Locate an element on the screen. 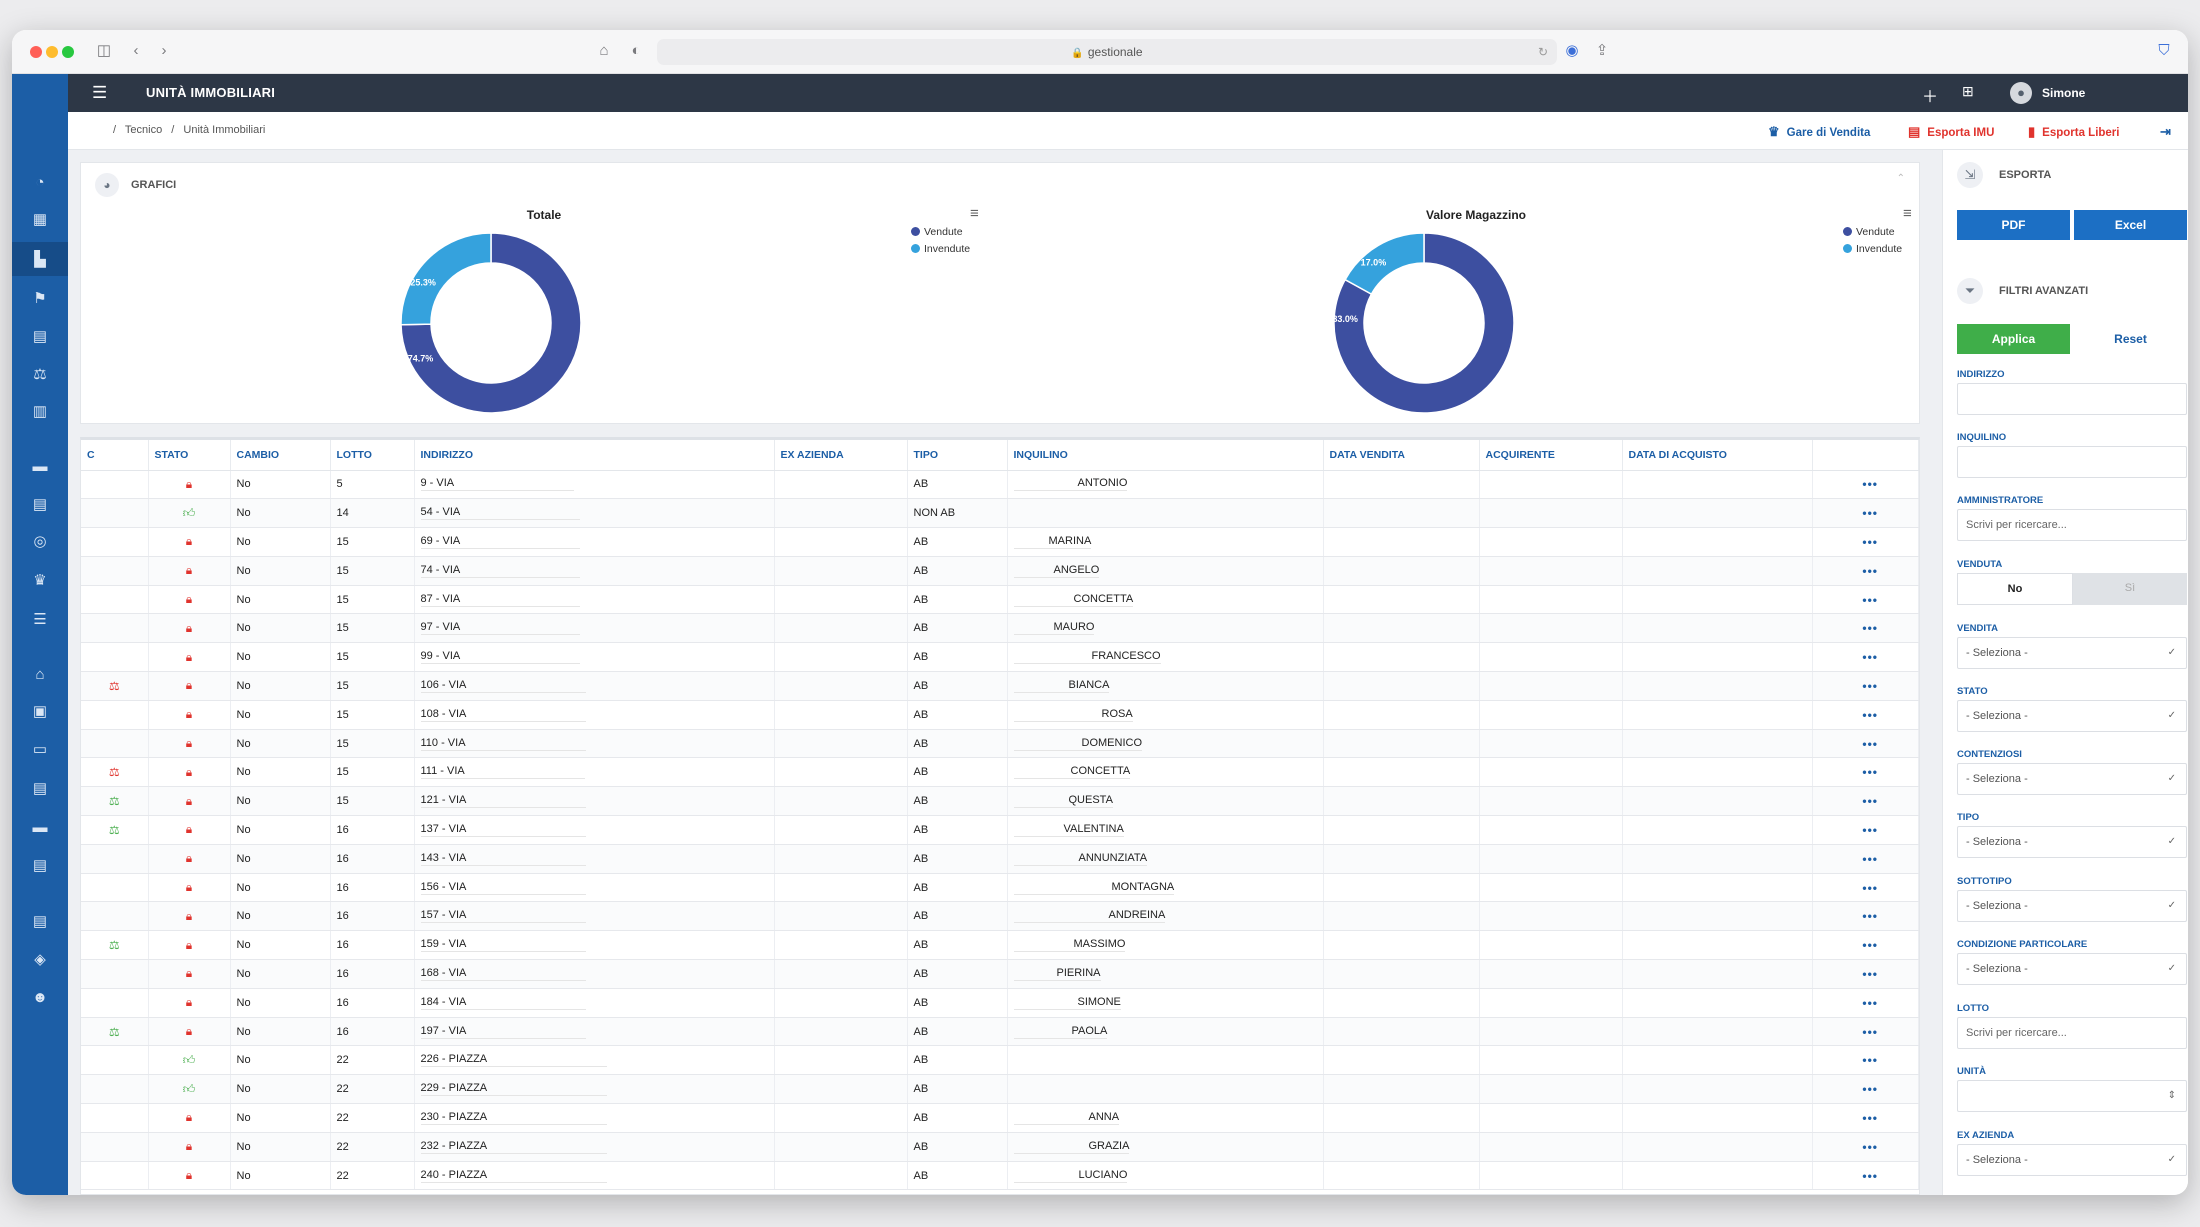  venduta-no-option: No is located at coordinates (2015, 589).